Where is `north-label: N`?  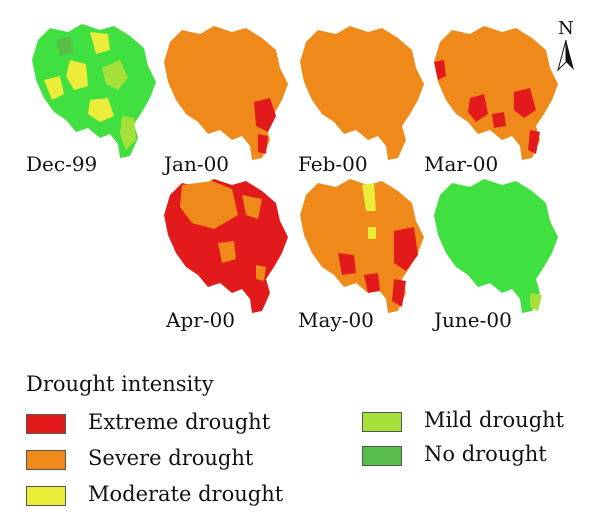
north-label: N is located at coordinates (566, 28).